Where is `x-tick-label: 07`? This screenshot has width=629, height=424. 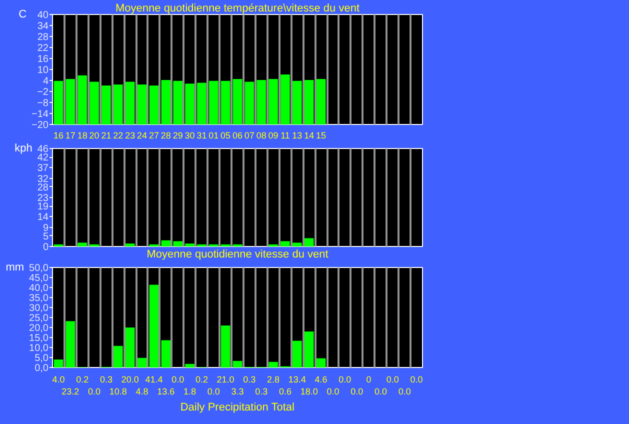 x-tick-label: 07 is located at coordinates (249, 135).